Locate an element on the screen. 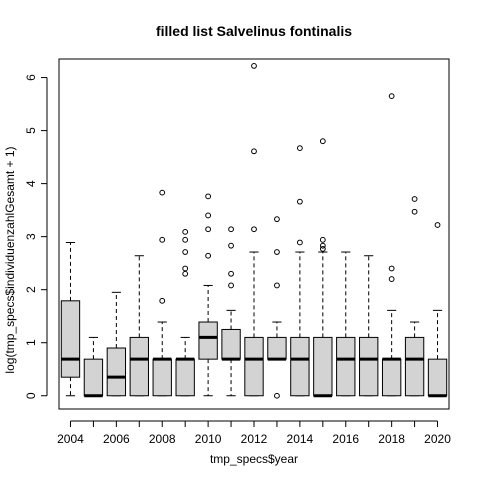  box-2005 is located at coordinates (93, 367).